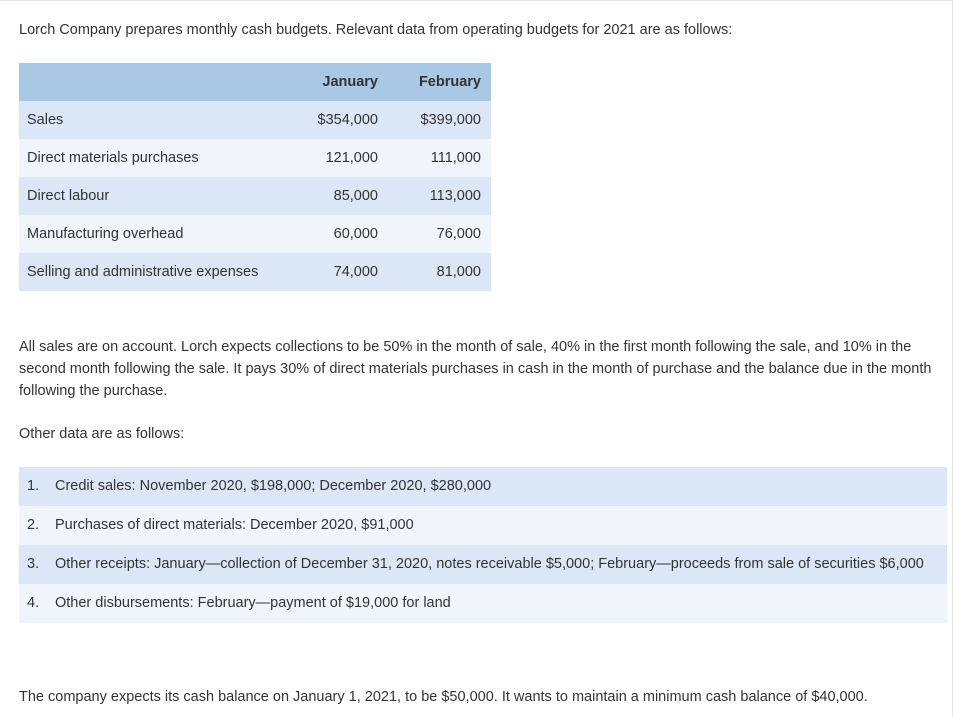 The width and height of the screenshot is (953, 717). I want to click on row-label: Manufacturing overhead, so click(156, 234).